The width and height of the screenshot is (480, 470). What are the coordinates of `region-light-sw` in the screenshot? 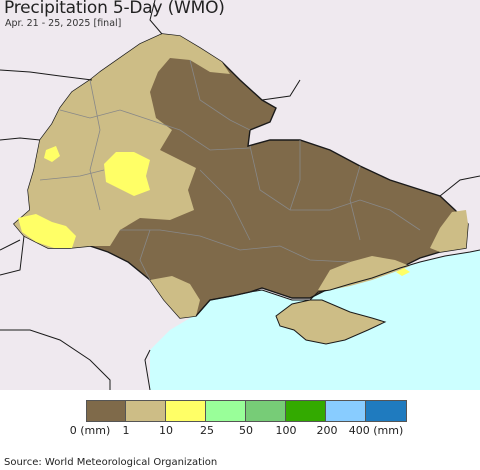 It's located at (175, 297).